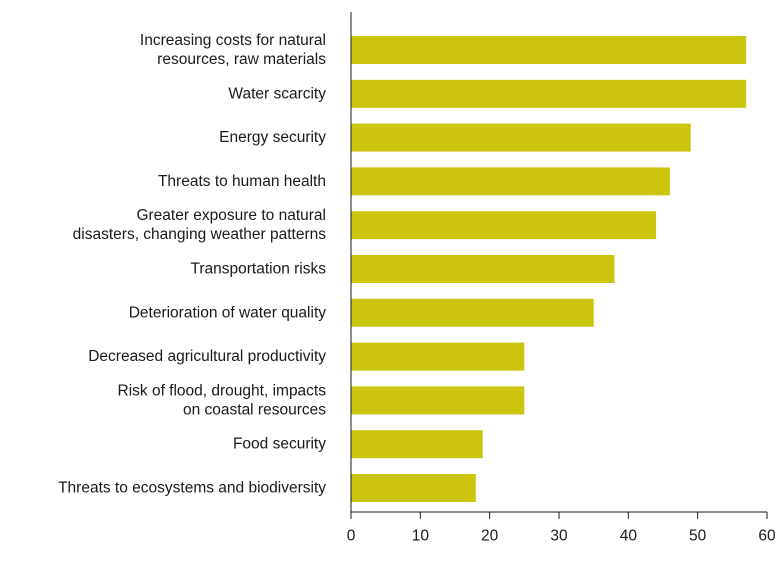 The image size is (777, 563). What do you see at coordinates (254, 409) in the screenshot?
I see `category-label-line: on coastal resources` at bounding box center [254, 409].